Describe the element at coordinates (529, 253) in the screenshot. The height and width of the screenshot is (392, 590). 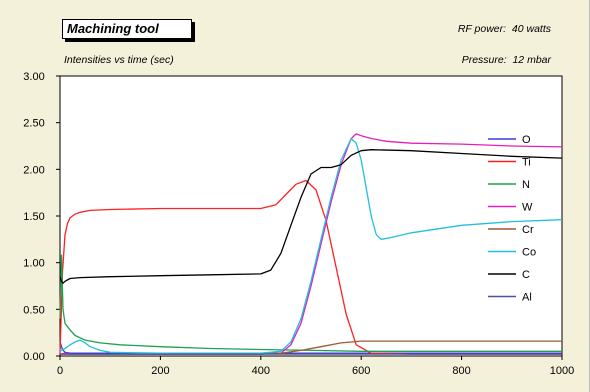
I see `legend-label-co: Co` at that location.